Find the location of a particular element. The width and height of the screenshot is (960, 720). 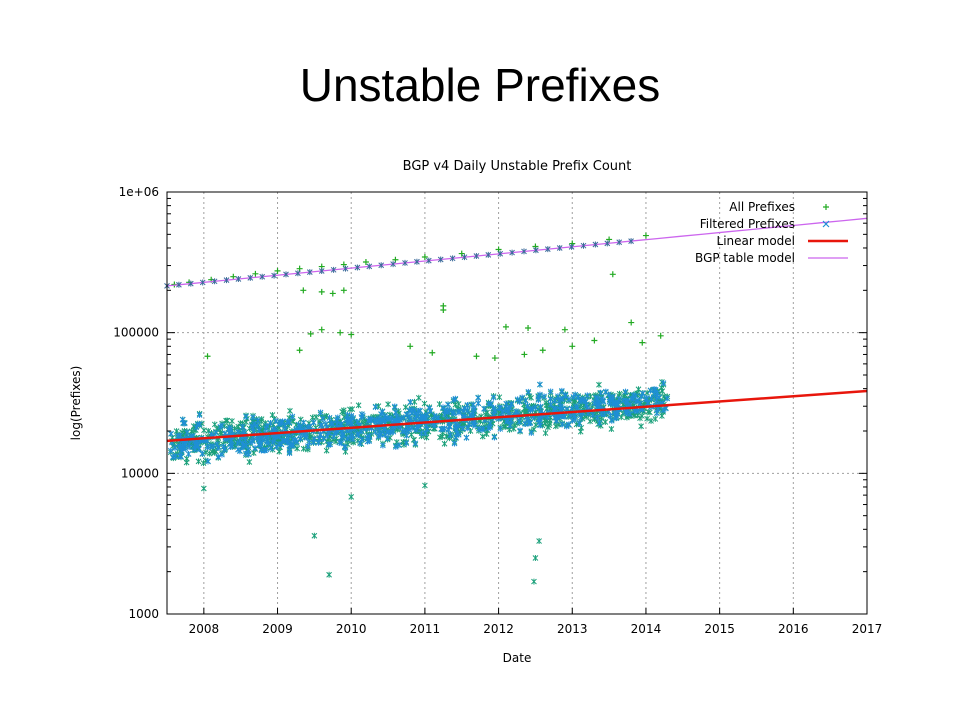

x-tick-label: 2017 is located at coordinates (867, 629).